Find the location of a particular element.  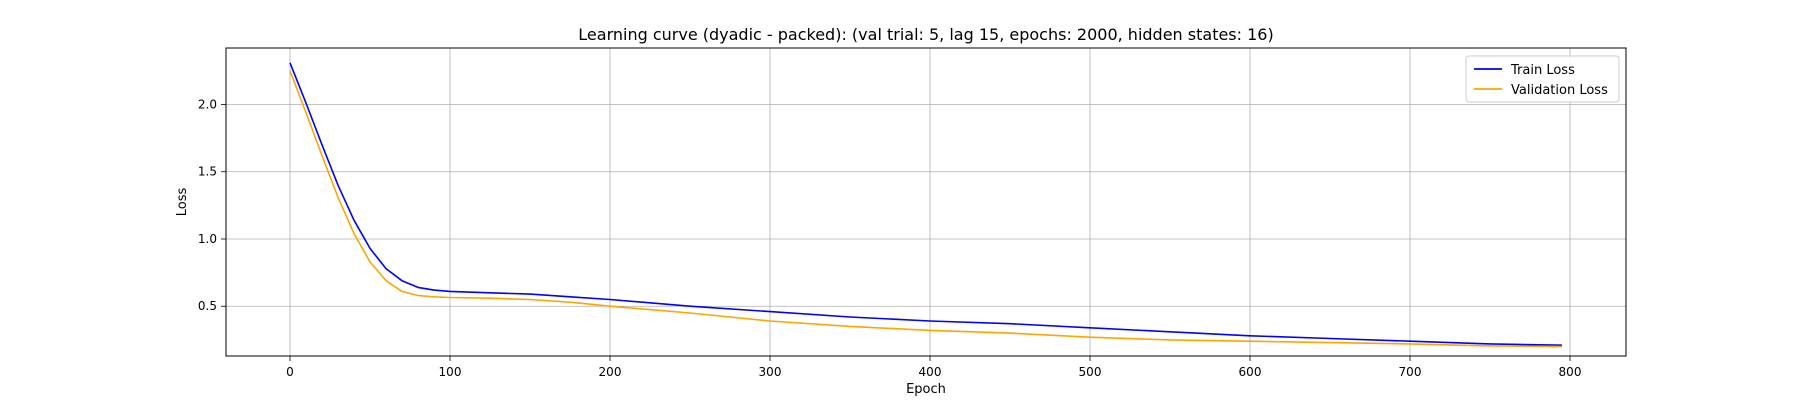

legend-box is located at coordinates (1542, 79).